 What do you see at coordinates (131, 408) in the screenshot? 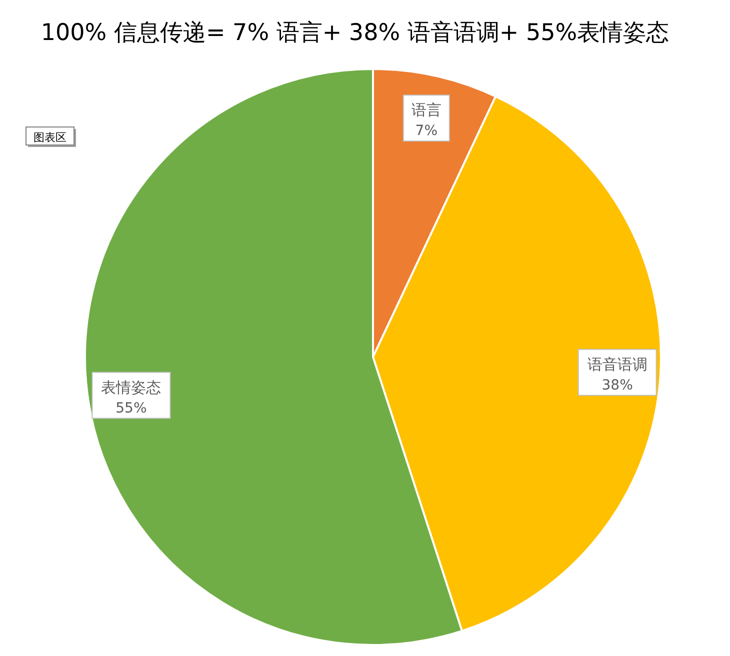
I see `data-label: 55%` at bounding box center [131, 408].